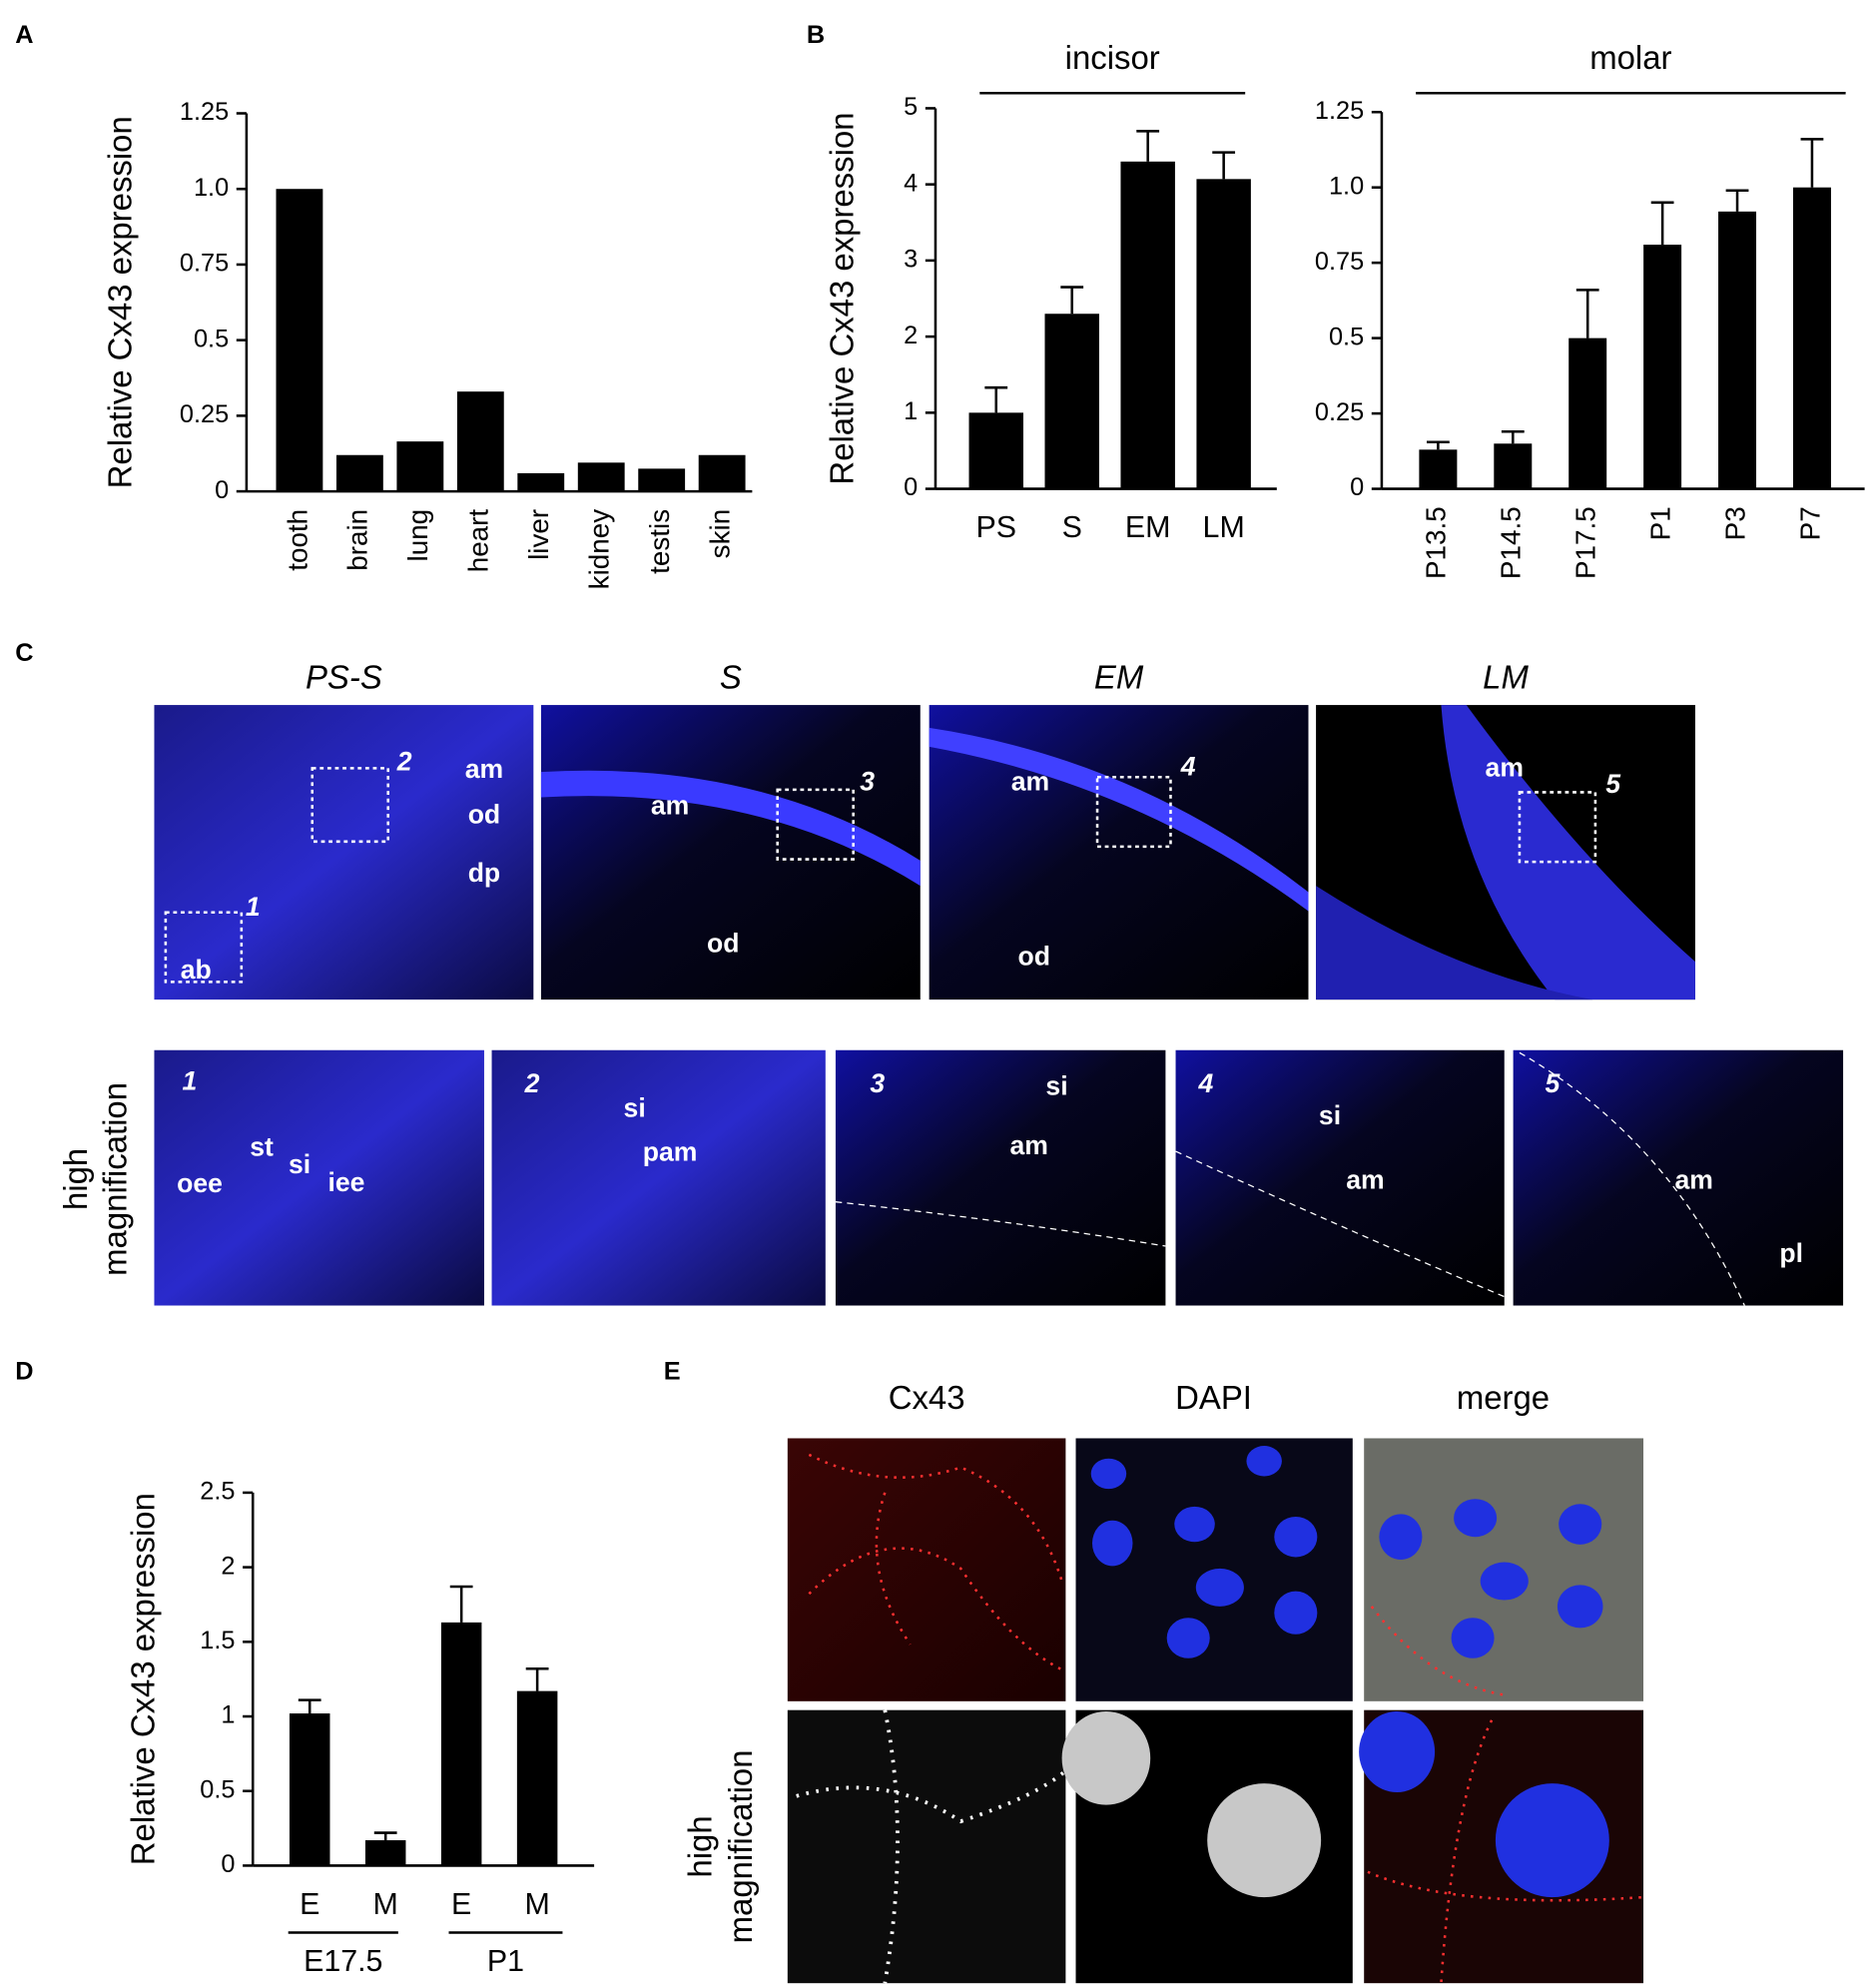 The width and height of the screenshot is (1876, 1984). I want to click on panel-label: E, so click(672, 1371).